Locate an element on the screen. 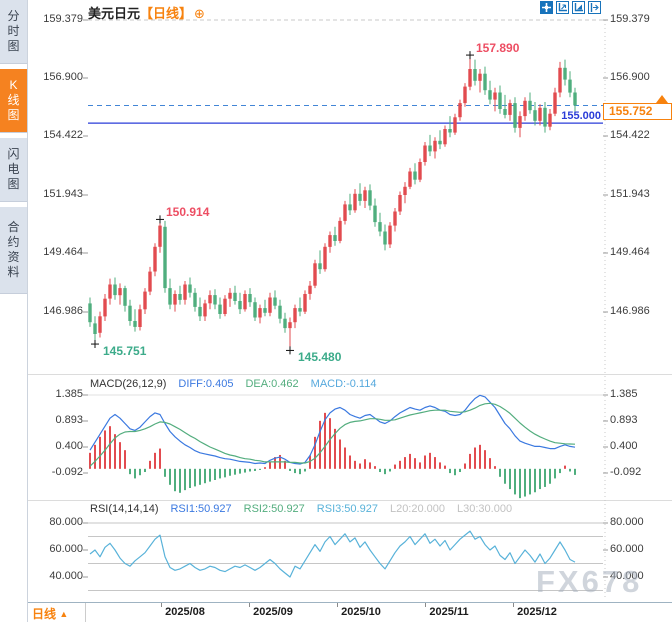 Image resolution: width=672 pixels, height=622 pixels. sidebar-item-3: 合约资料 is located at coordinates (13, 250).